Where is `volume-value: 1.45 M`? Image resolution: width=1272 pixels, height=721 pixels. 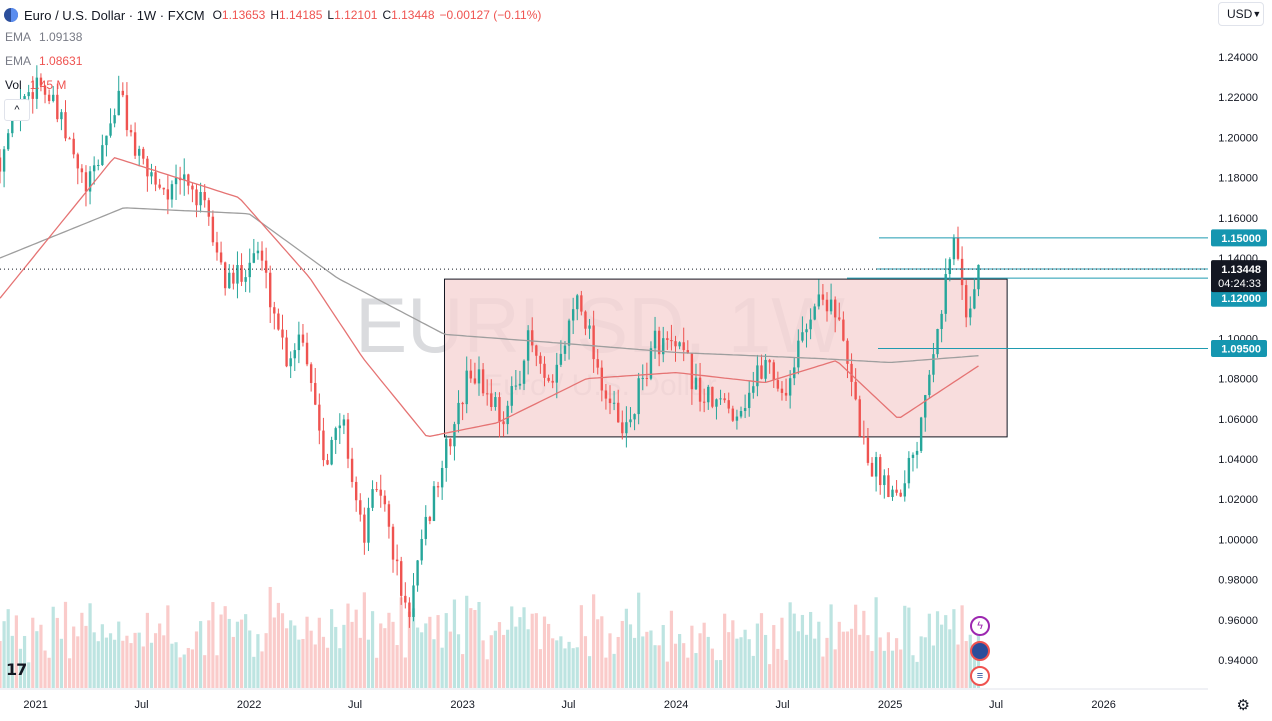 volume-value: 1.45 M is located at coordinates (48, 85).